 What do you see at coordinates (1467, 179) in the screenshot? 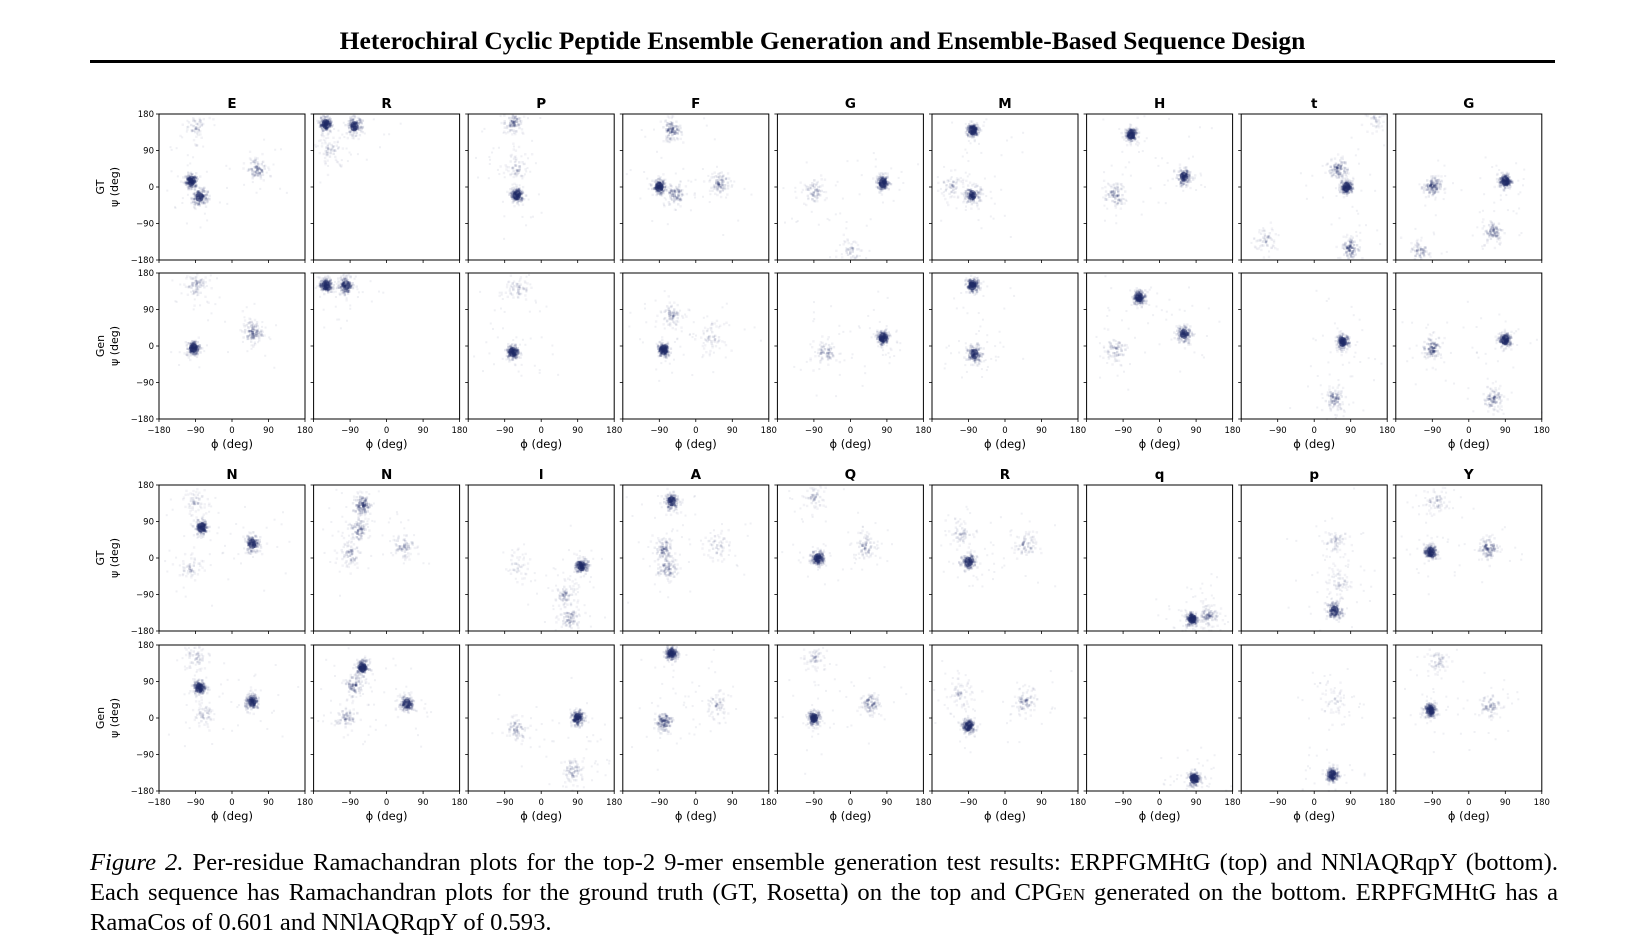
I see `panel-ERPFGMHtG-GT-8: G` at bounding box center [1467, 179].